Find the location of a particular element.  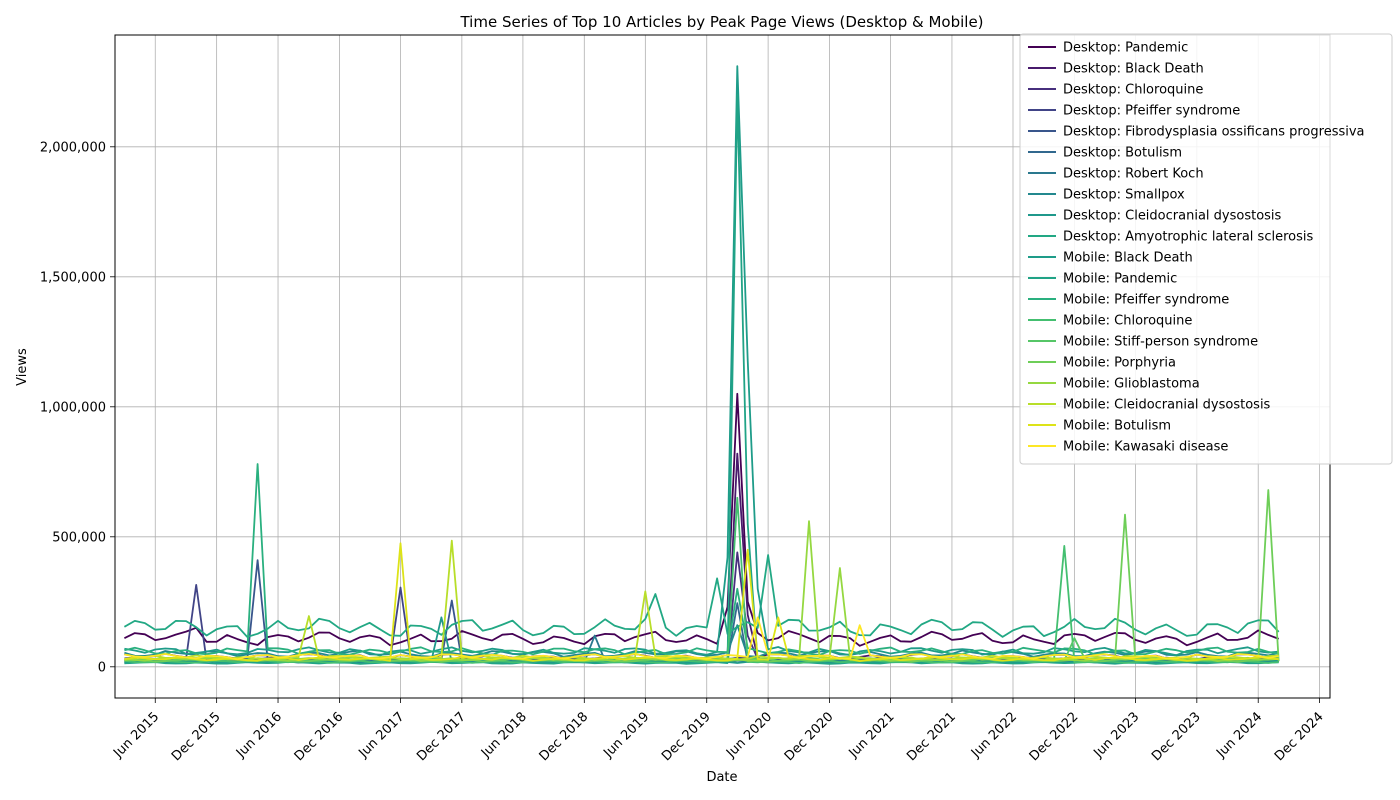

x-tick-label: Dec 2016 is located at coordinates (319, 736).